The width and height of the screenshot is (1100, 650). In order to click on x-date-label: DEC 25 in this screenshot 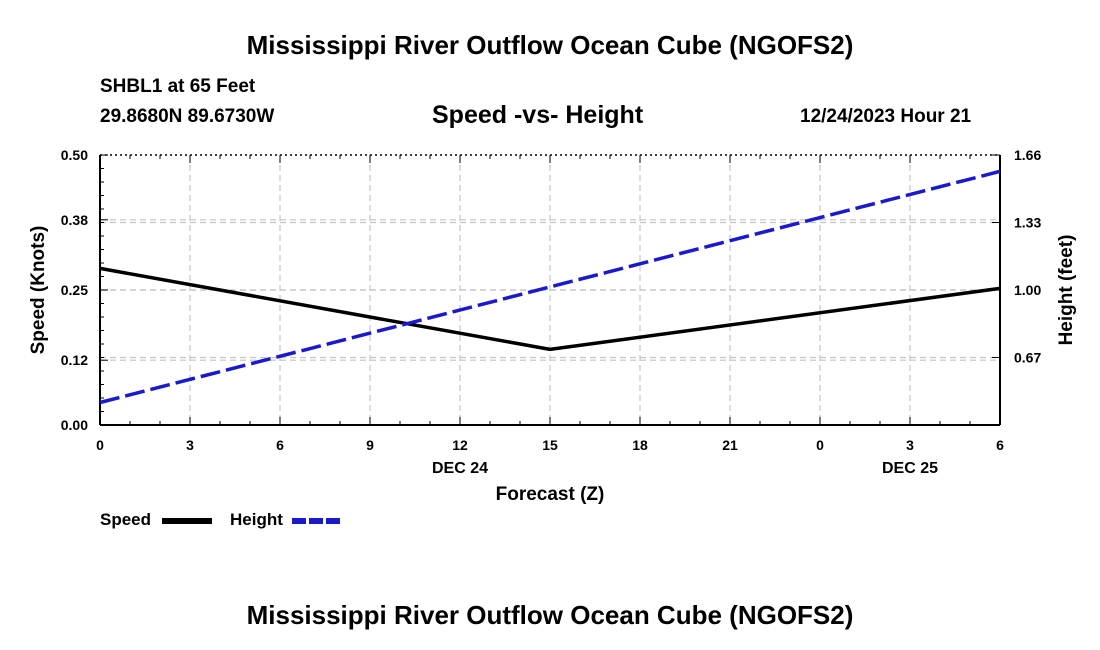, I will do `click(910, 468)`.